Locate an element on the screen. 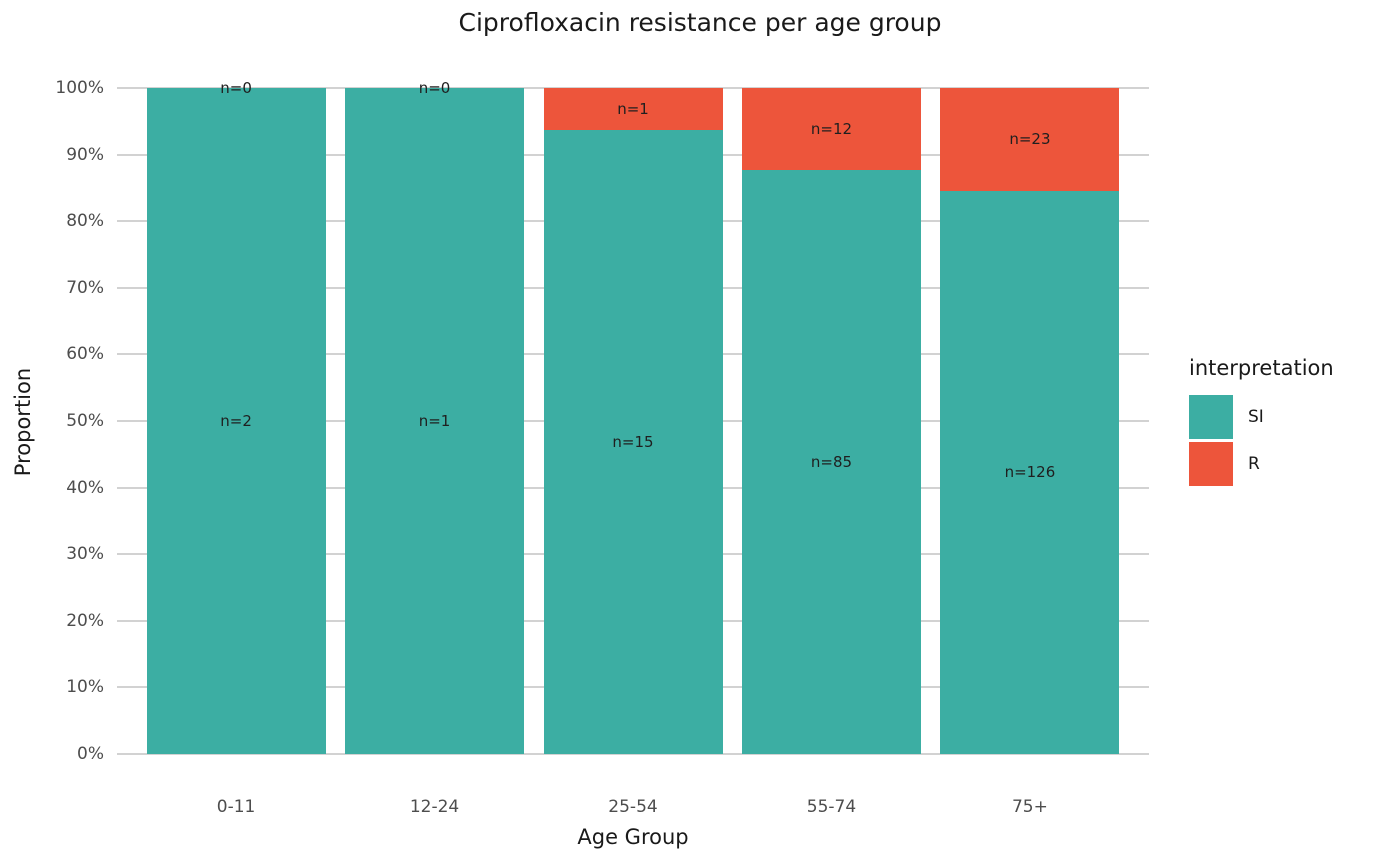 The width and height of the screenshot is (1400, 866). y-tick-100%: 100% is located at coordinates (79, 88).